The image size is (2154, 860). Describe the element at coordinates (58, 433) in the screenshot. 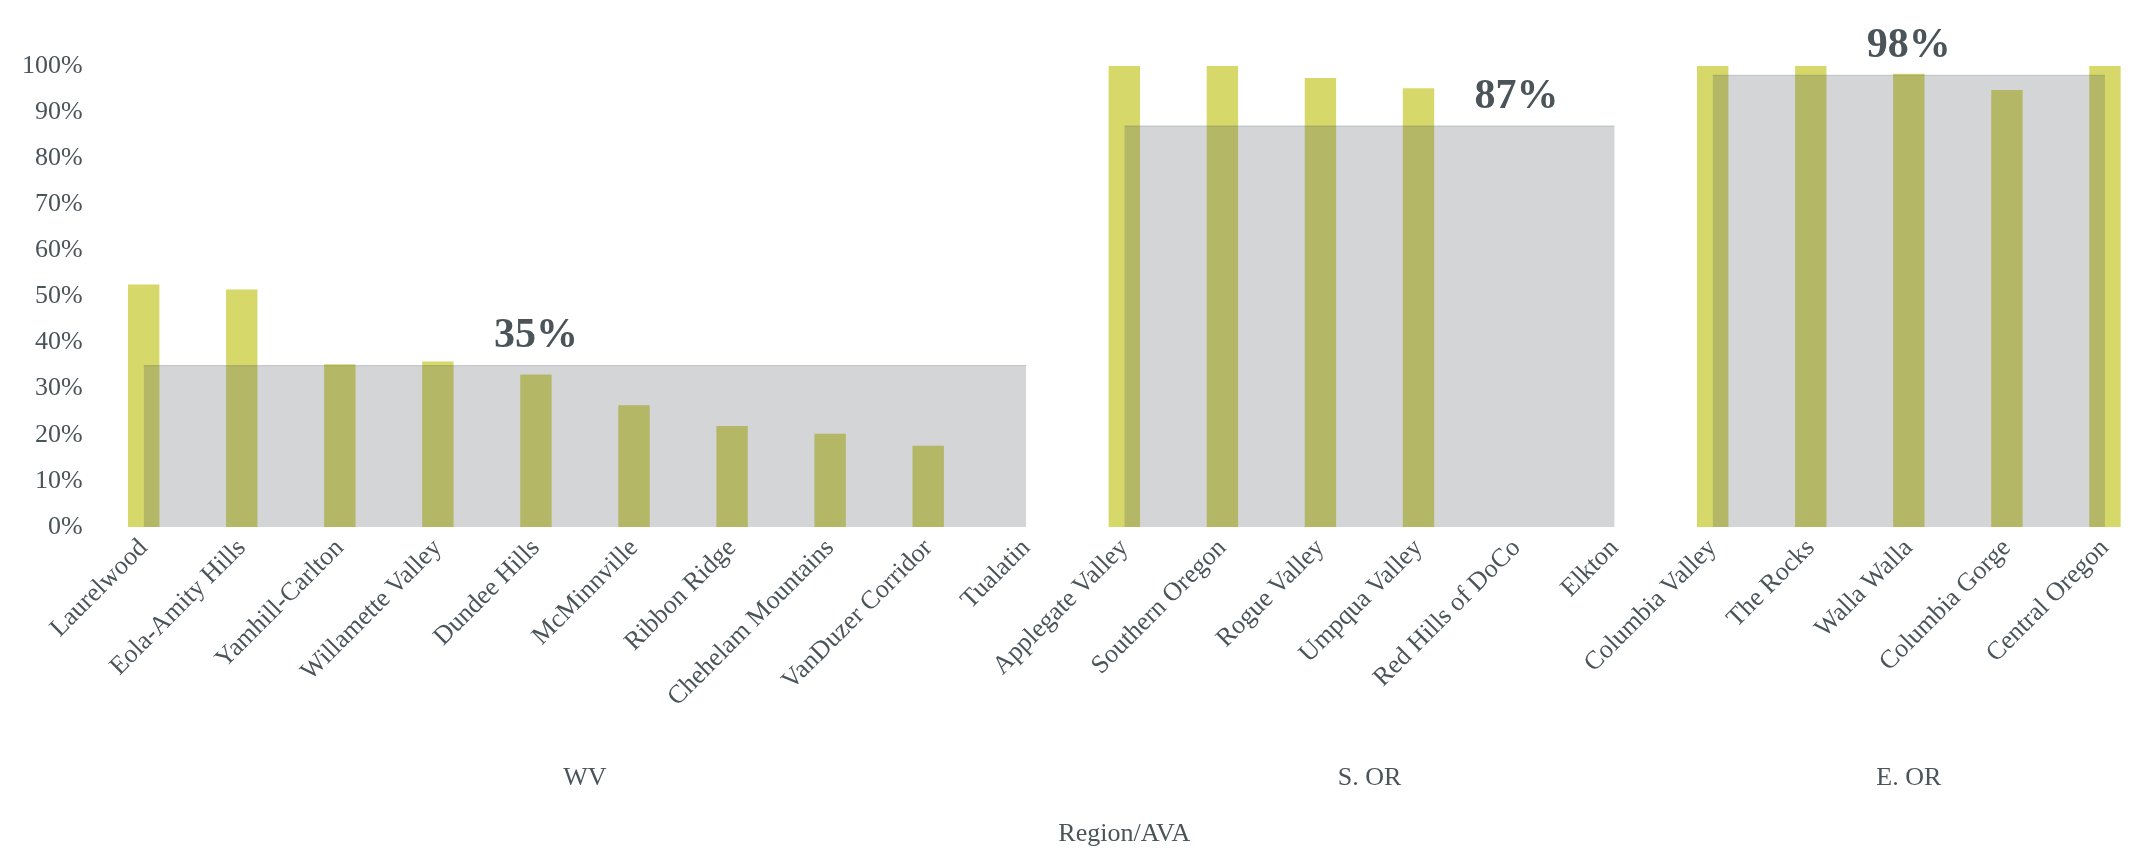

I see `y-tick-label: 20%` at that location.